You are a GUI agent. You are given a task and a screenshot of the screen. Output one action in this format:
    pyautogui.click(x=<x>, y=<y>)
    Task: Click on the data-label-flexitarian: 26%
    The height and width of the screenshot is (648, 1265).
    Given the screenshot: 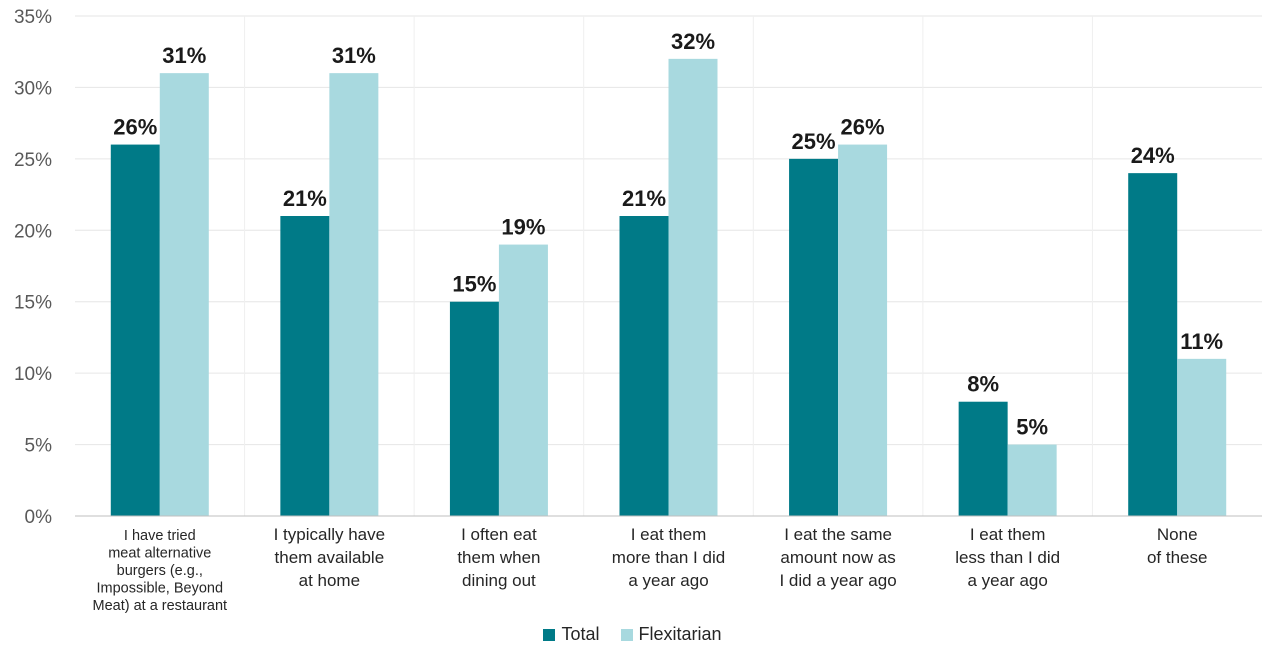 What is the action you would take?
    pyautogui.click(x=863, y=127)
    